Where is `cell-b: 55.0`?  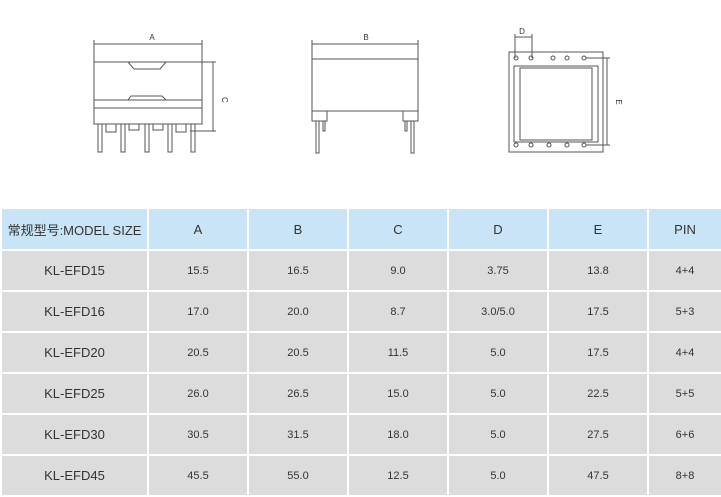
cell-b: 55.0 is located at coordinates (298, 475).